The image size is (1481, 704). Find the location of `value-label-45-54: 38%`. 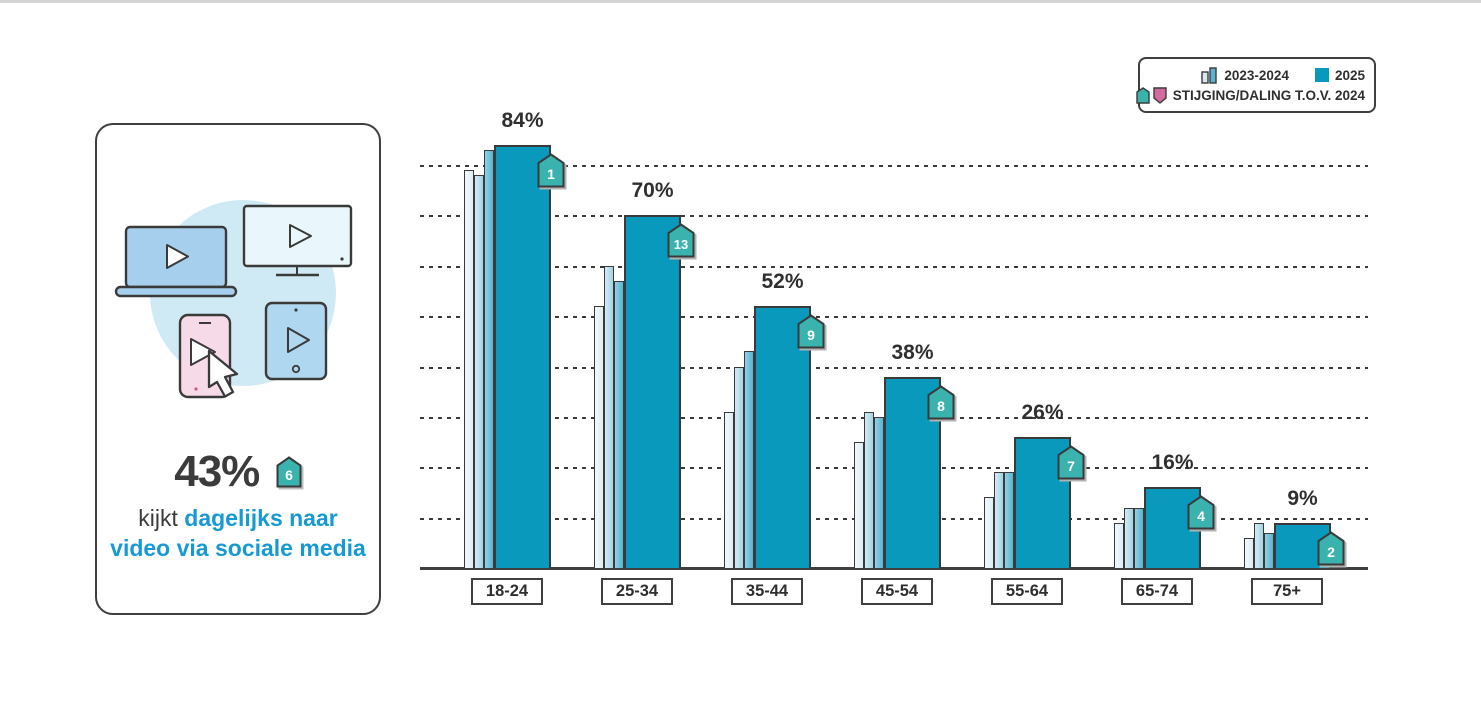

value-label-45-54: 38% is located at coordinates (912, 352).